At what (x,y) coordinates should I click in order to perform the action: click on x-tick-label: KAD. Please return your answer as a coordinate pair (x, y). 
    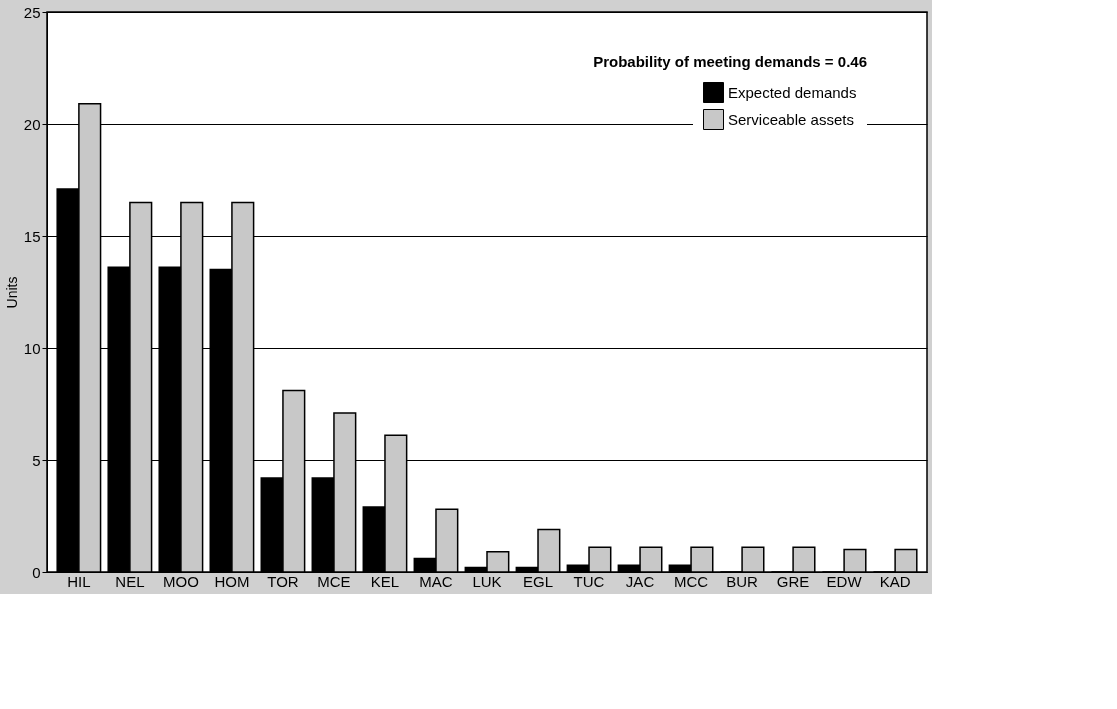
    Looking at the image, I should click on (895, 581).